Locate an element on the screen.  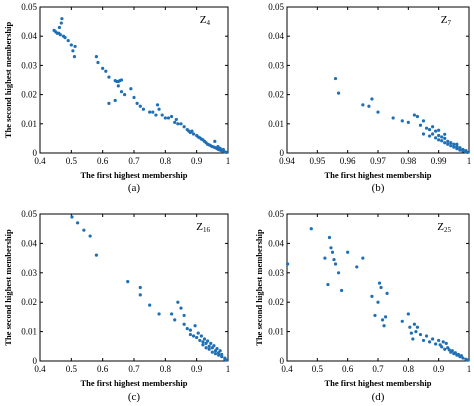
panel-tag: Z16 is located at coordinates (203, 227).